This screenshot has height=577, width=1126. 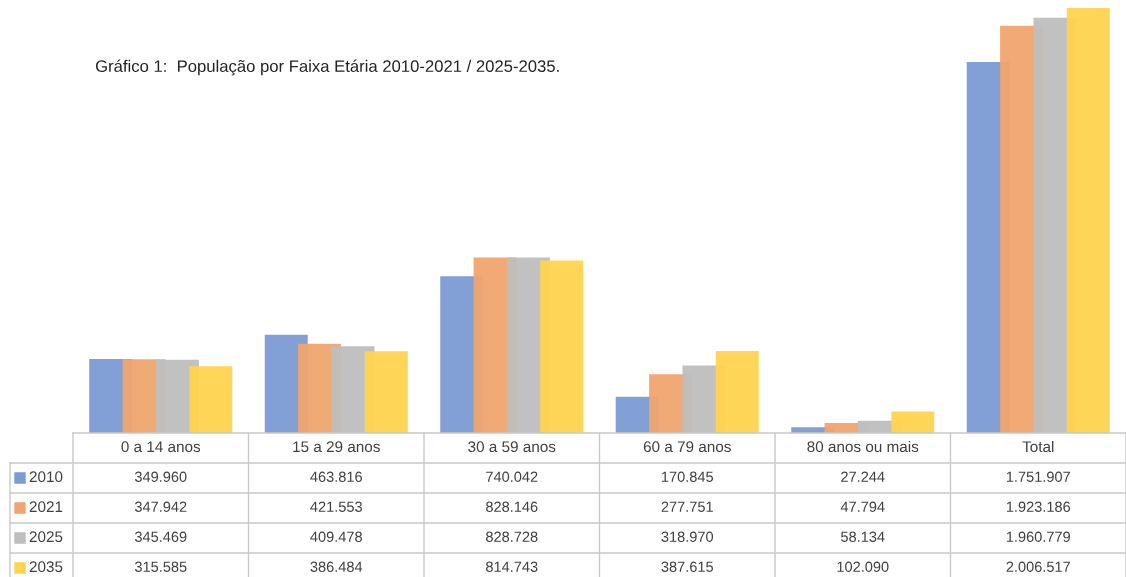 What do you see at coordinates (46, 567) in the screenshot?
I see `legend-label: 2035` at bounding box center [46, 567].